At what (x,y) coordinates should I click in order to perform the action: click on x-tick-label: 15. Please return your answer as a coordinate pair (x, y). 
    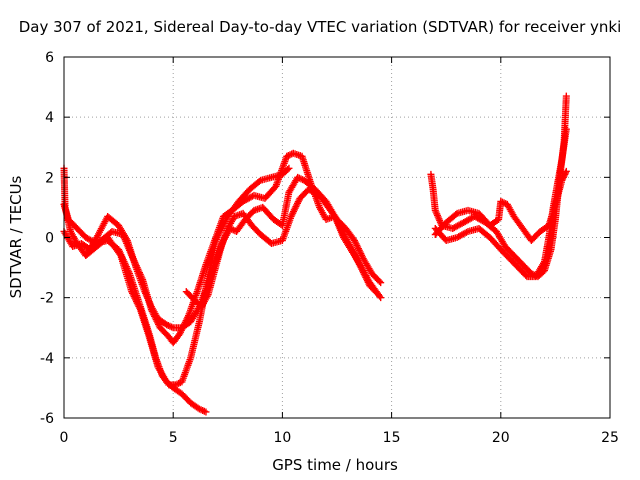
    Looking at the image, I should click on (392, 438).